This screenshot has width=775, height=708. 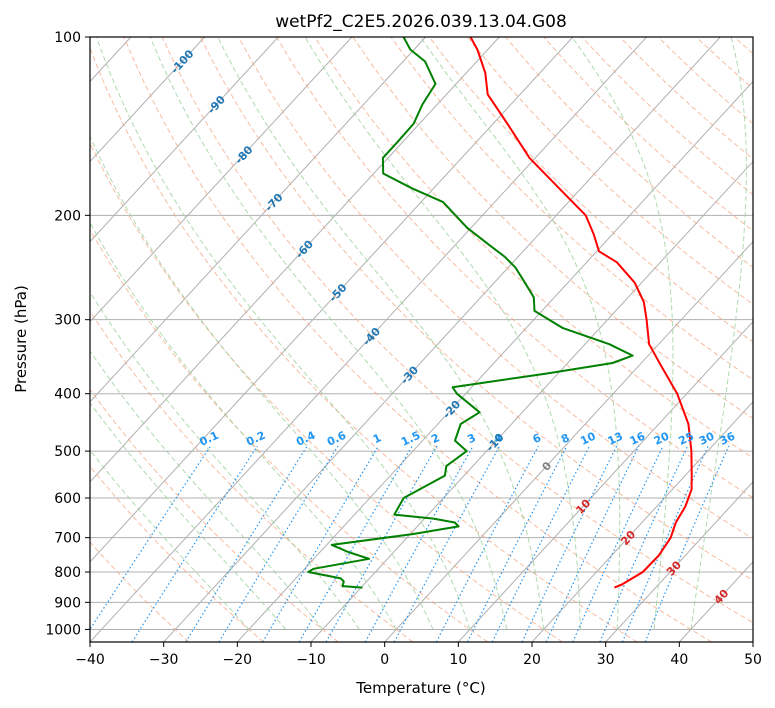 I want to click on mixing-ratio-label: 16, so click(x=638, y=438).